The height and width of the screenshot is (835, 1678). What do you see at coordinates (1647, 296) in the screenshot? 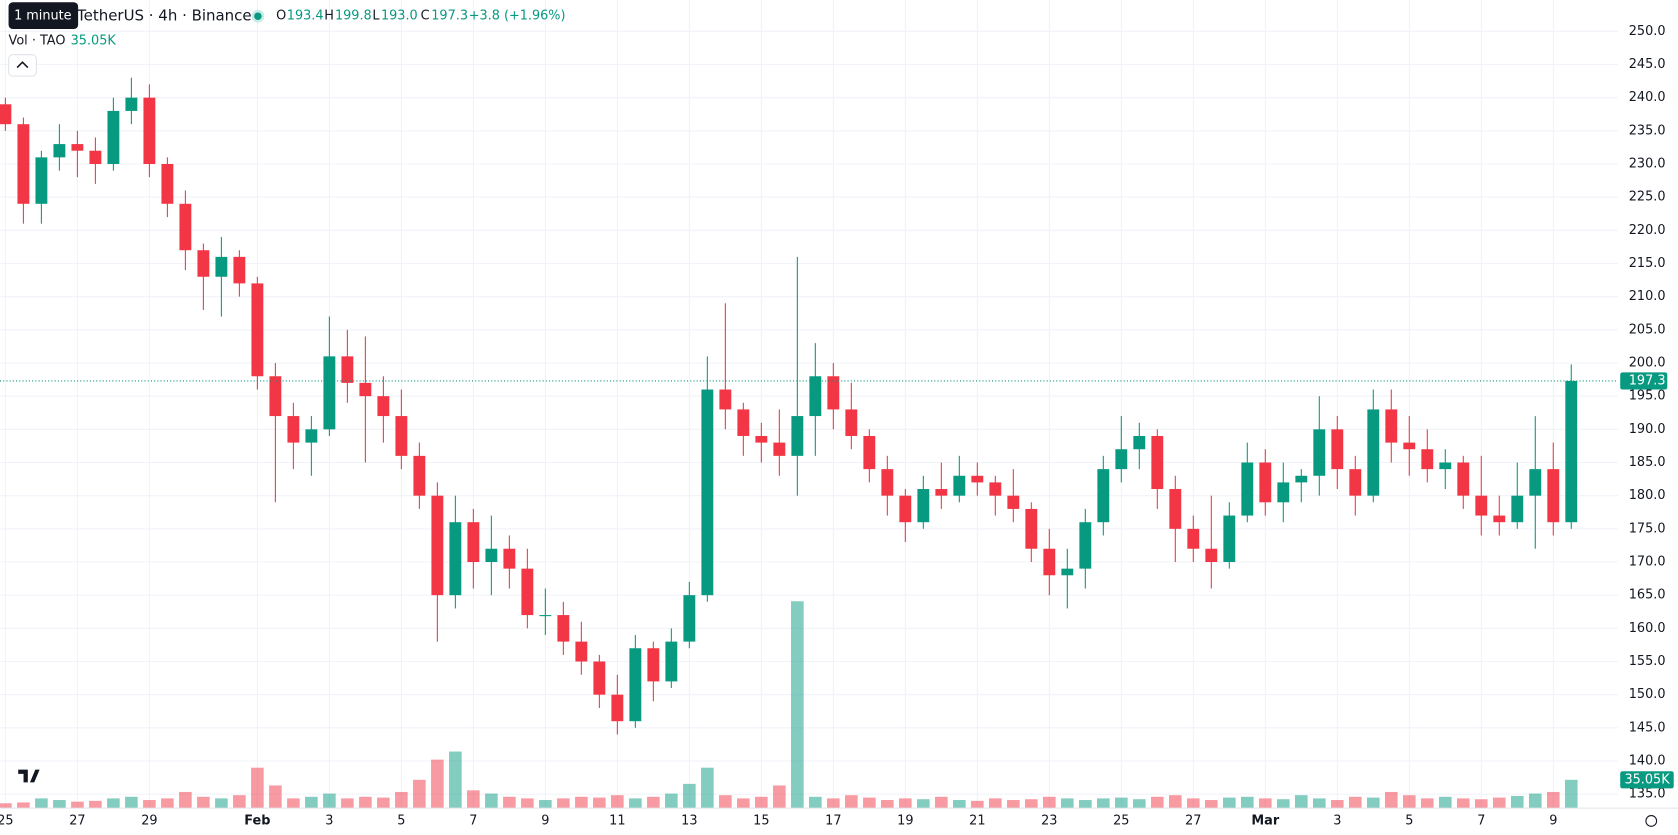
I see `y-tick-label: 210.0` at bounding box center [1647, 296].